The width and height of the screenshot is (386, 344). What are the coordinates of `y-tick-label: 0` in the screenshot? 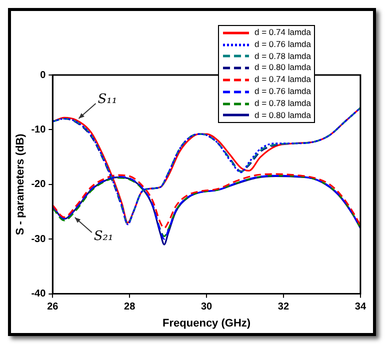 It's located at (43, 75).